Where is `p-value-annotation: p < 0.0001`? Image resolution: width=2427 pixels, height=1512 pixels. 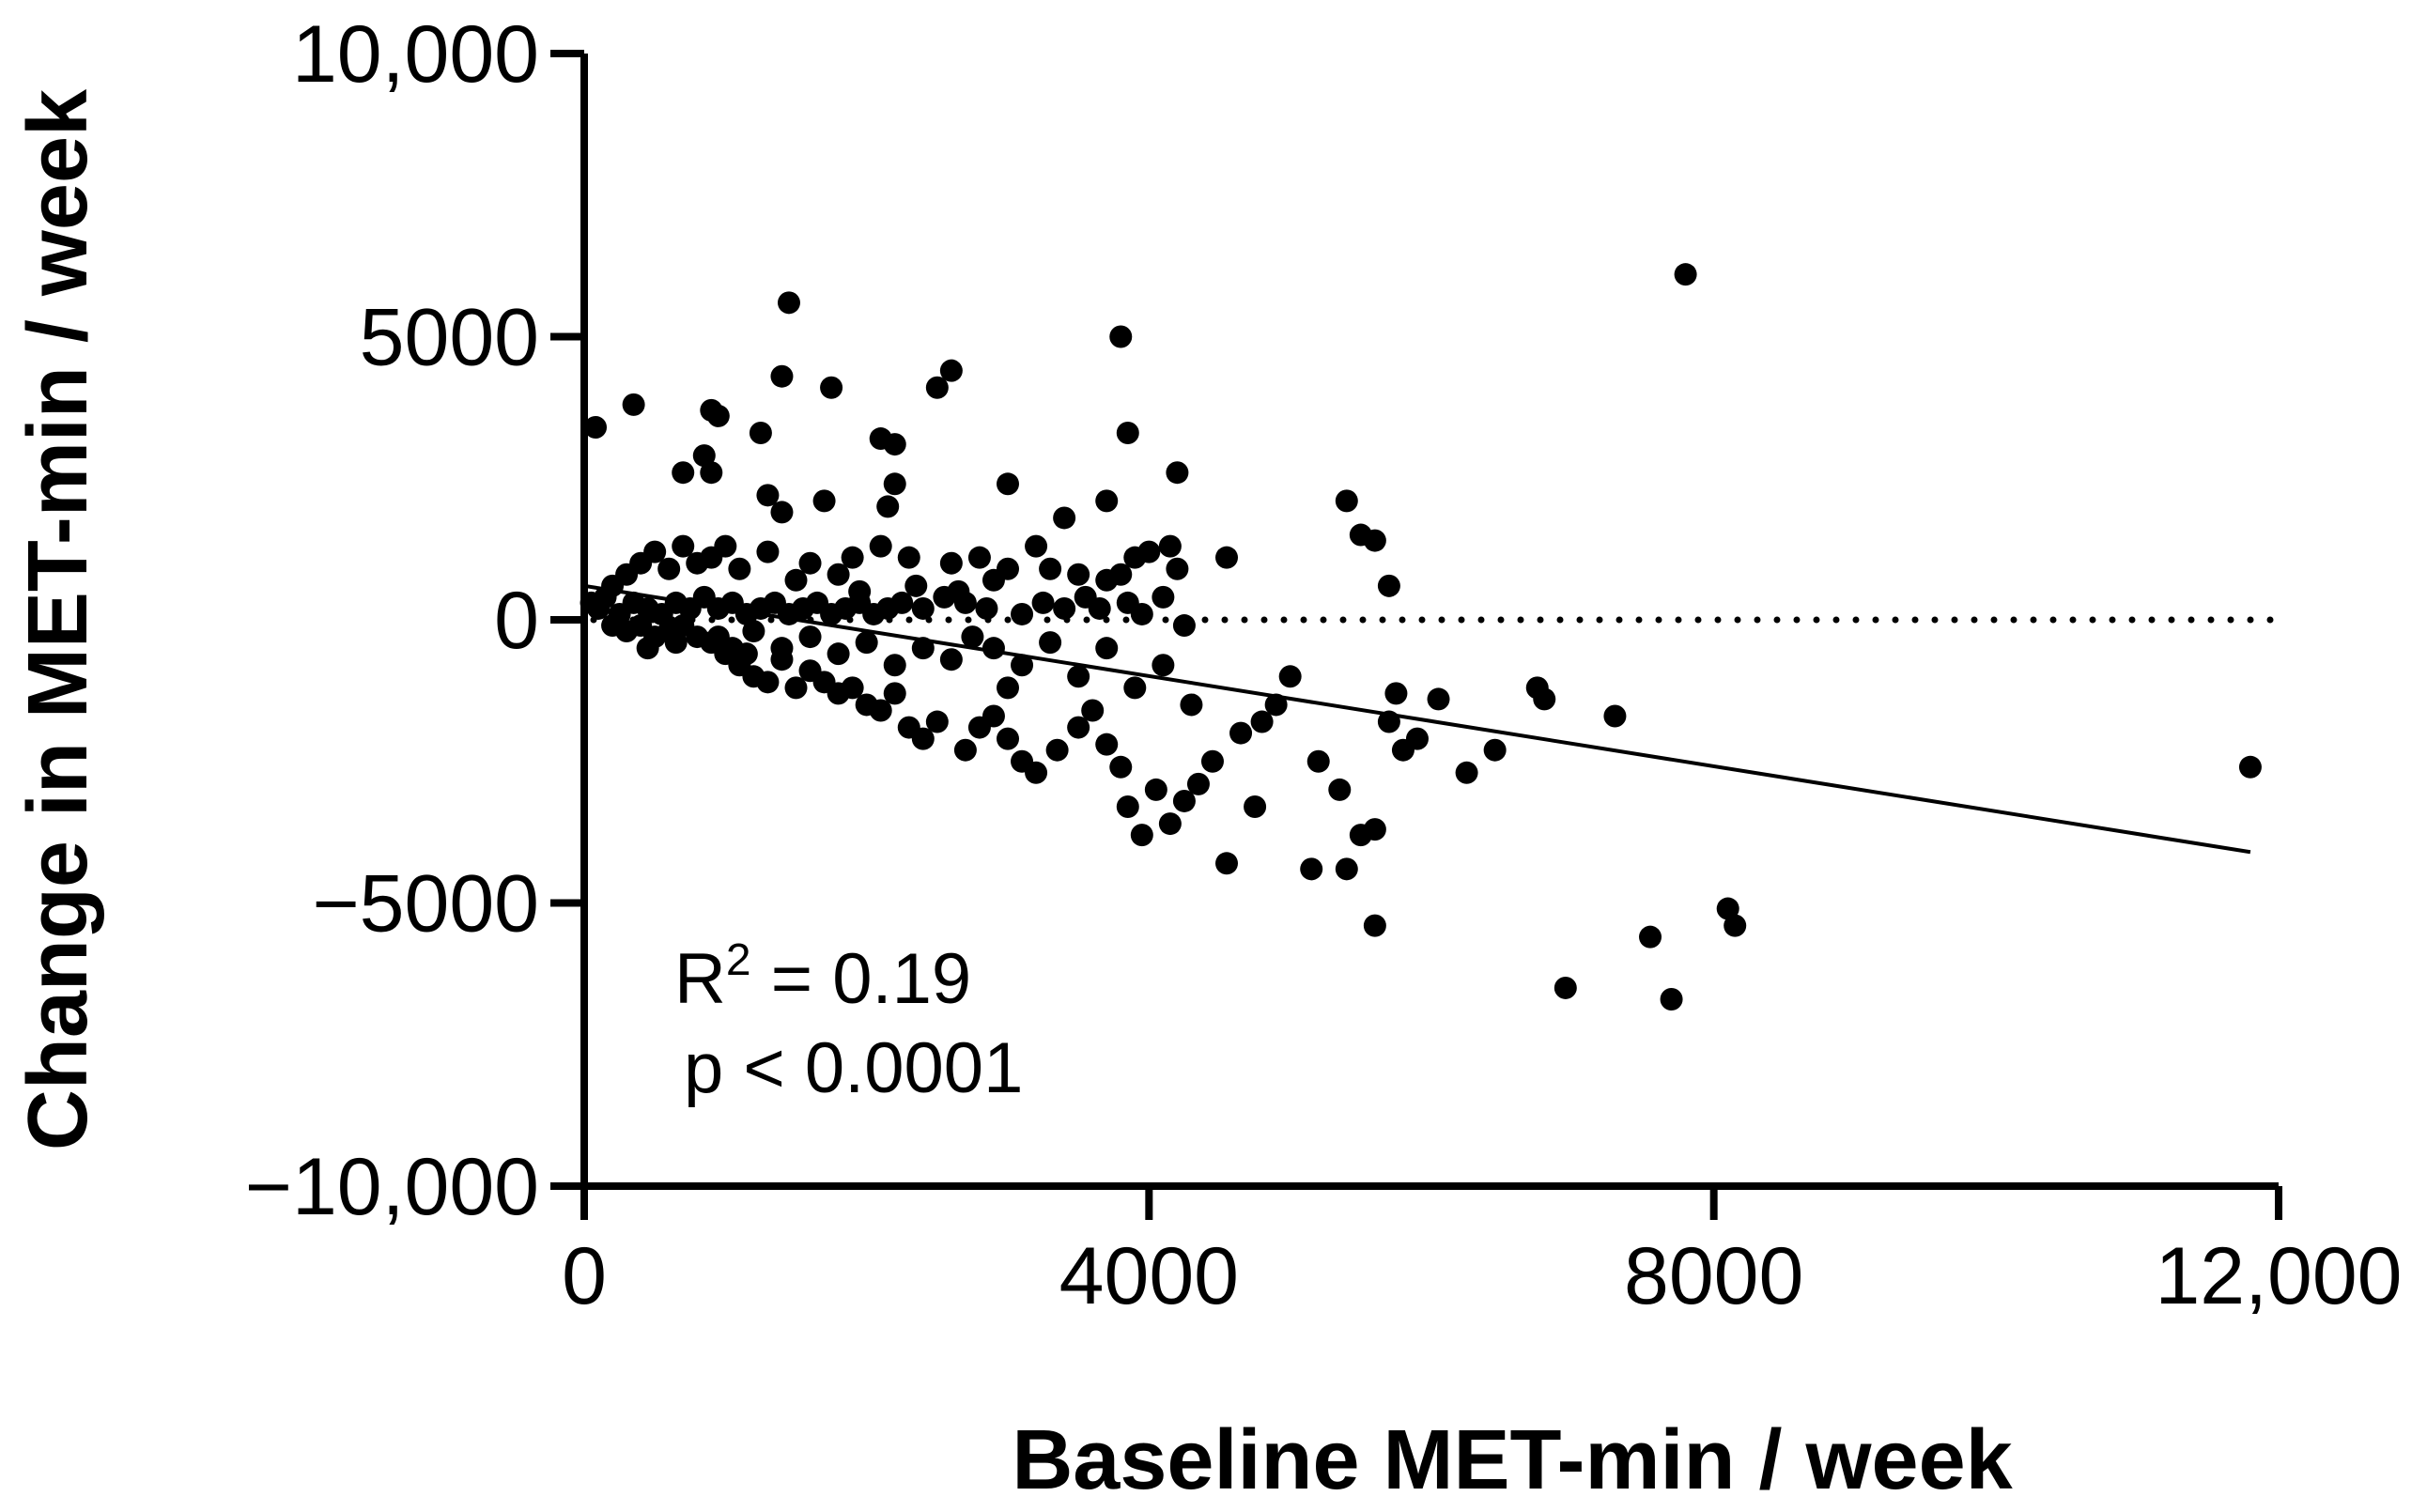 p-value-annotation: p < 0.0001 is located at coordinates (853, 1068).